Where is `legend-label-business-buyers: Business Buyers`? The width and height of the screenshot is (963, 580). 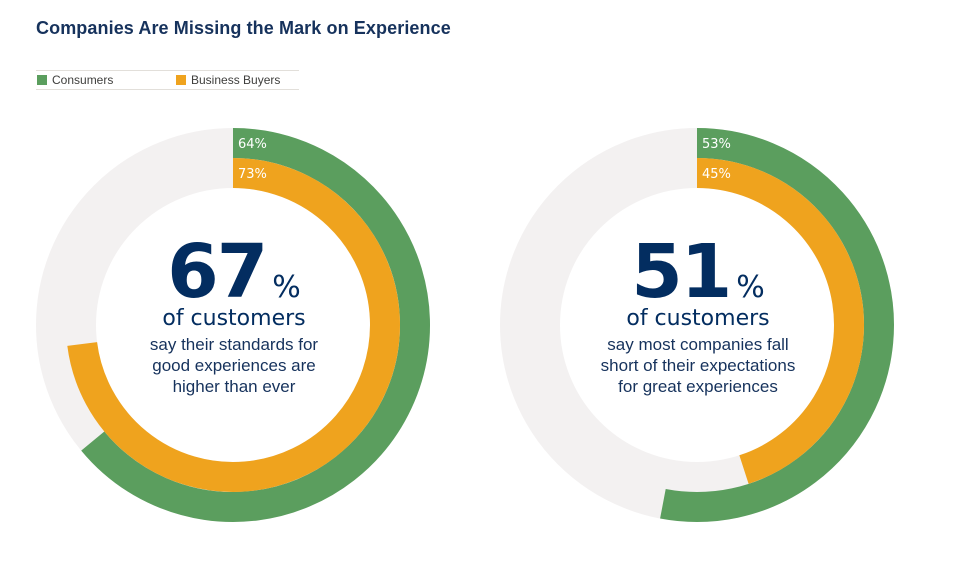
legend-label-business-buyers: Business Buyers is located at coordinates (236, 80).